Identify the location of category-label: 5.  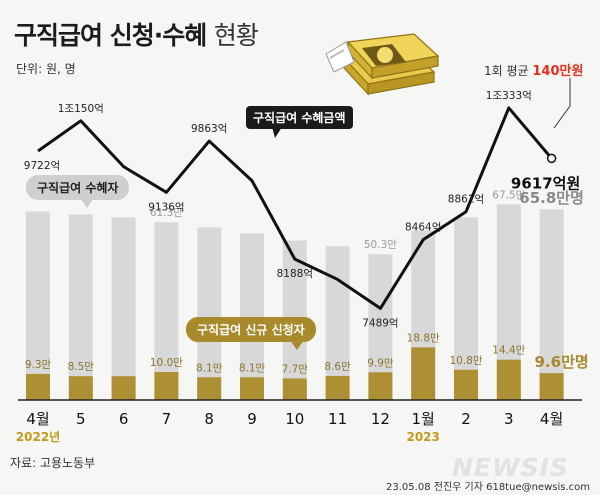
(81, 419).